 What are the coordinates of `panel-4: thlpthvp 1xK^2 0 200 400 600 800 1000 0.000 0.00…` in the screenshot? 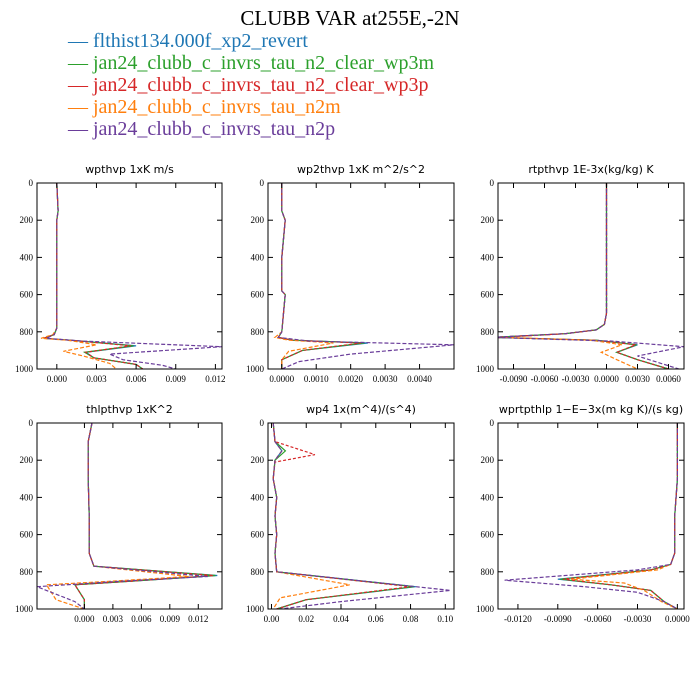 It's located at (119, 513).